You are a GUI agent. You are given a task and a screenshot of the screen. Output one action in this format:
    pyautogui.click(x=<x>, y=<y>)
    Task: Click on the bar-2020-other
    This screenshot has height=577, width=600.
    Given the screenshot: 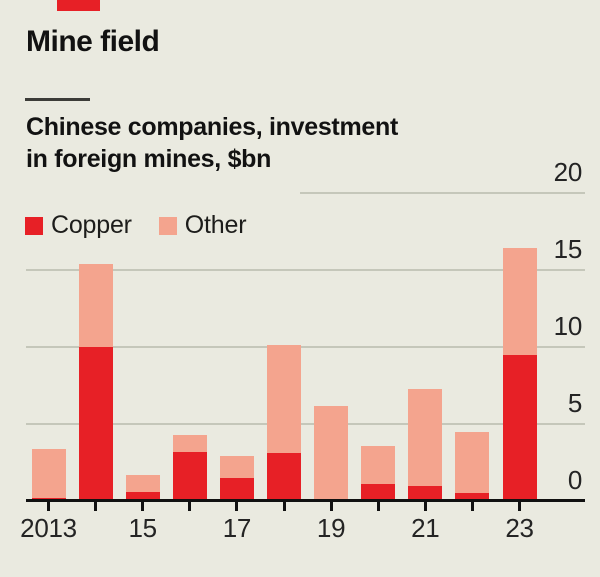 What is the action you would take?
    pyautogui.click(x=378, y=465)
    